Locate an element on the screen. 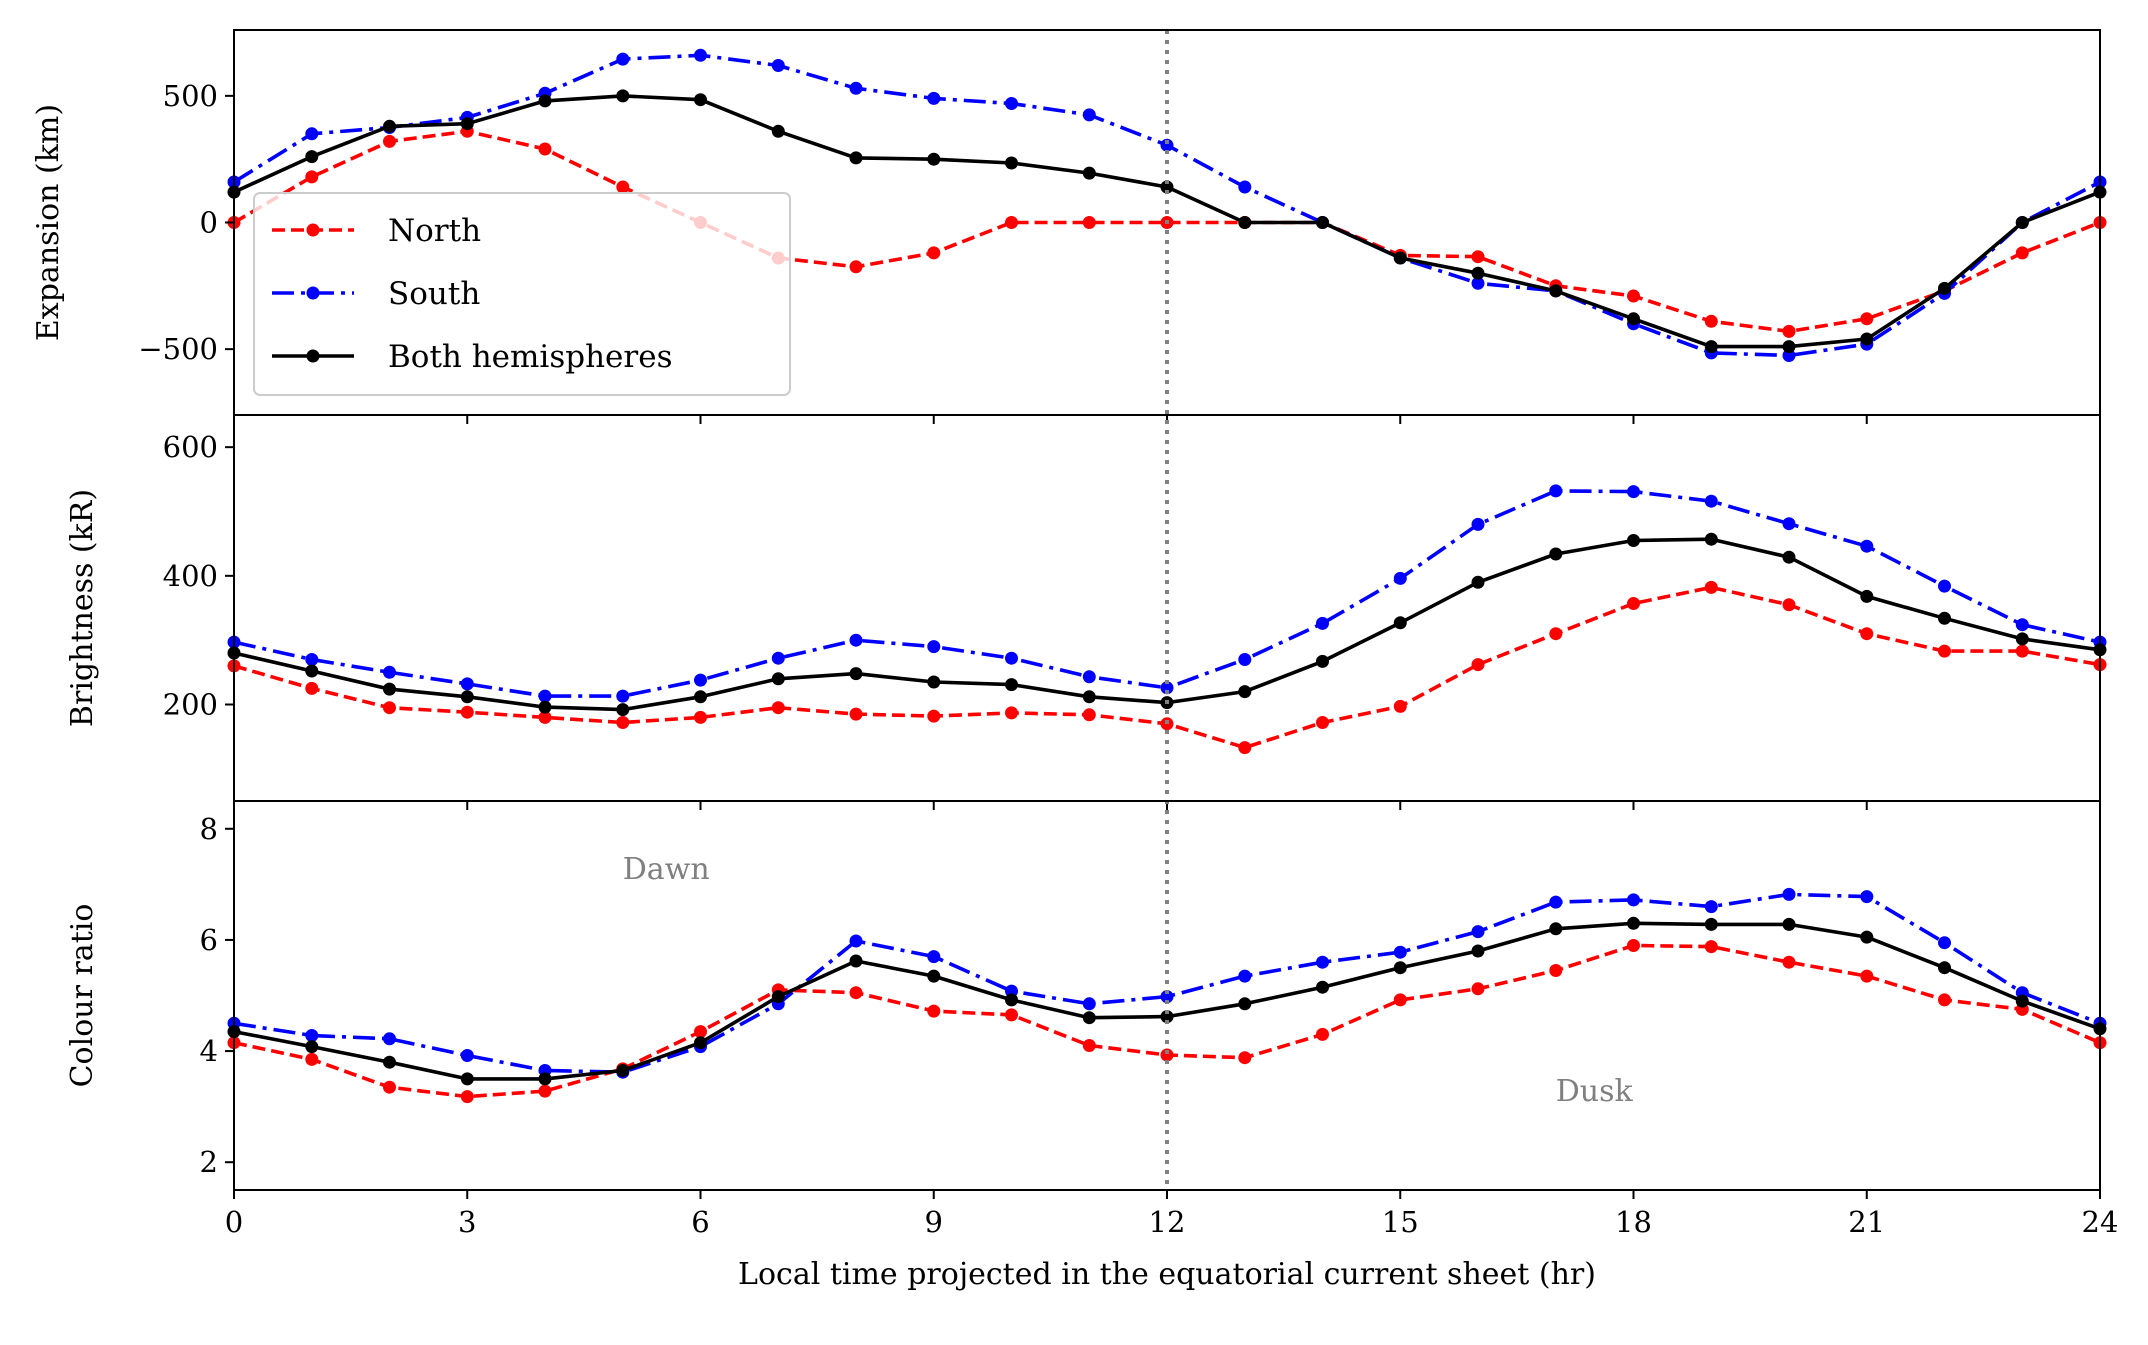 This screenshot has width=2148, height=1345. y-tick-label: 0 is located at coordinates (209, 223).